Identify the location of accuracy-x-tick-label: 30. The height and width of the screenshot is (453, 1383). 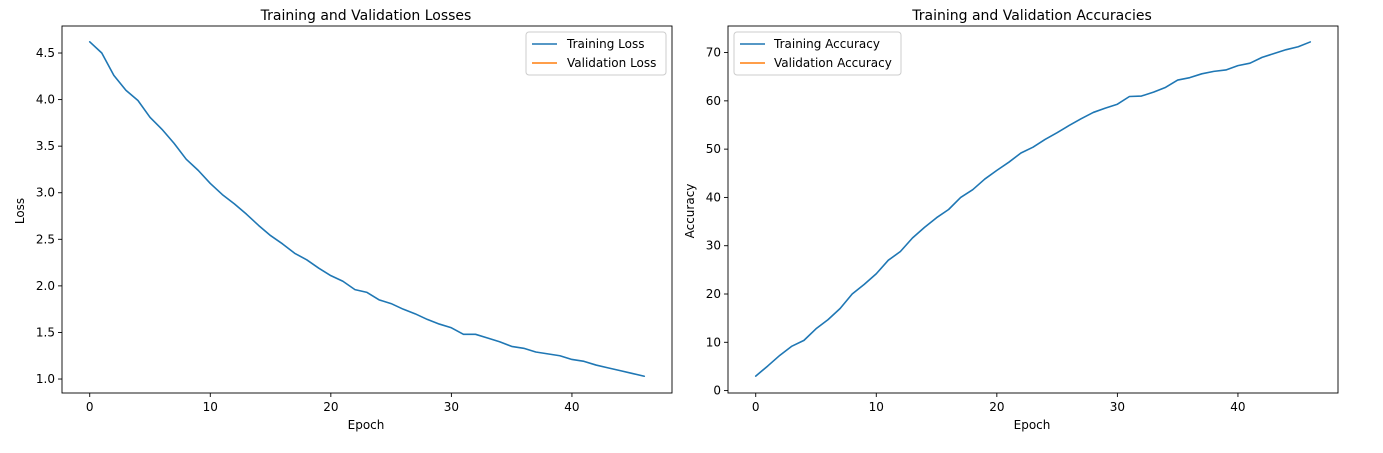
(1117, 407).